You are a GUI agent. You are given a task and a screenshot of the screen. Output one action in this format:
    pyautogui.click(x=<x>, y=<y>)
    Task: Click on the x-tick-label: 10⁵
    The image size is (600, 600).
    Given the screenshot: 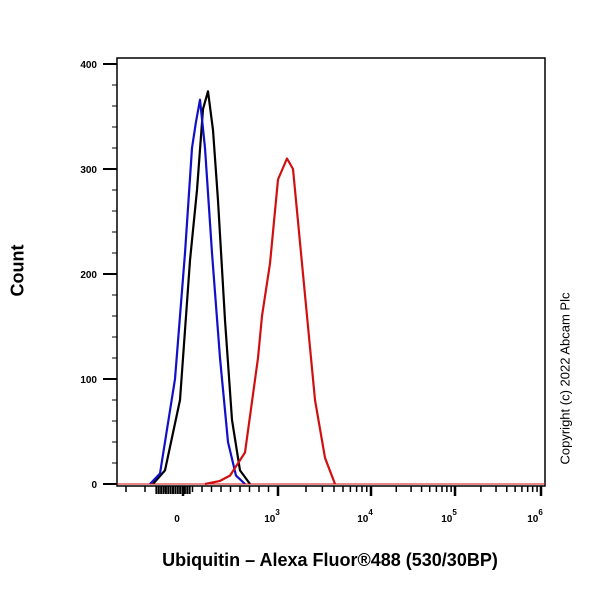 What is the action you would take?
    pyautogui.click(x=449, y=516)
    